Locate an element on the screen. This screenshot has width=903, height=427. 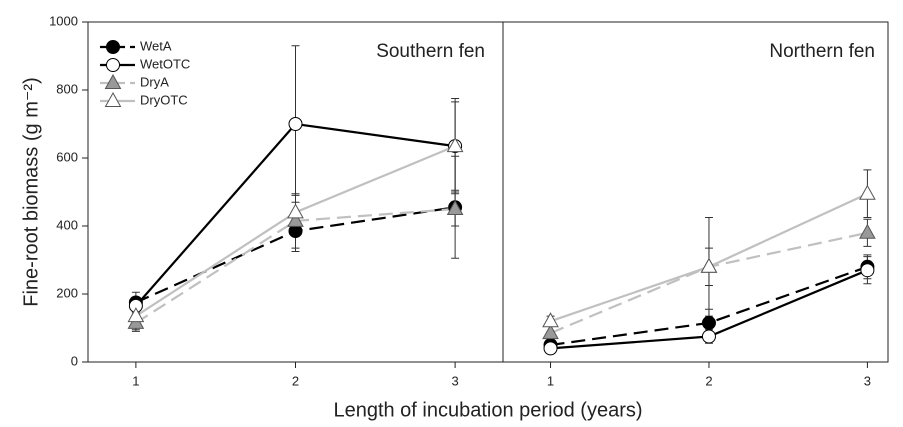
y-axis-label: Fine-root biomass (g m⁻²) is located at coordinates (31, 192).